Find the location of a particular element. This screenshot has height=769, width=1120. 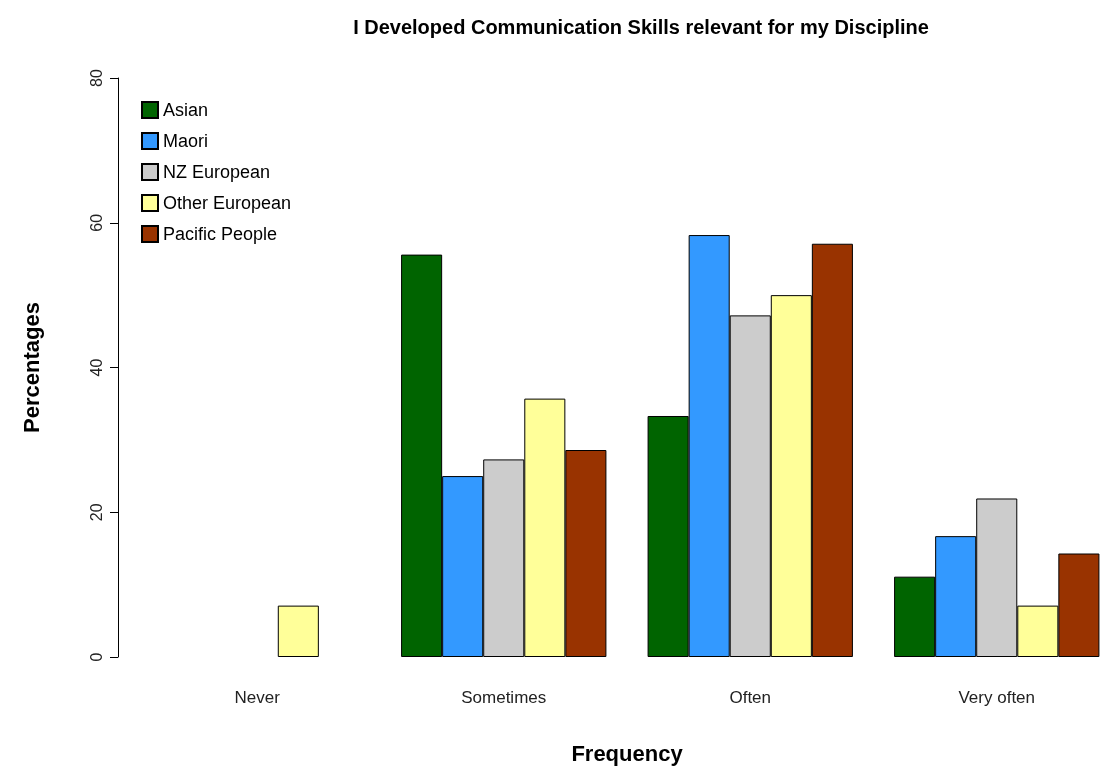

x-tick-label: Never is located at coordinates (257, 697).